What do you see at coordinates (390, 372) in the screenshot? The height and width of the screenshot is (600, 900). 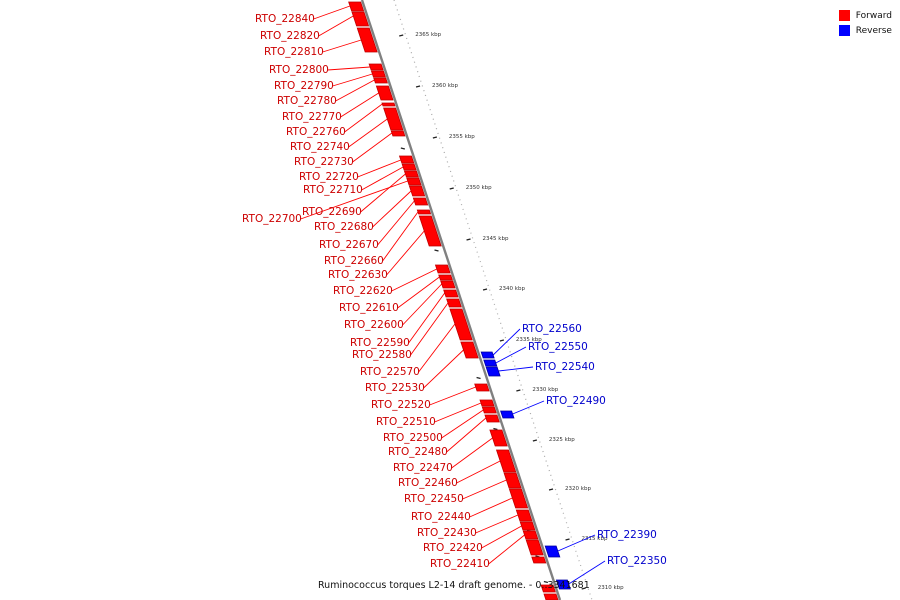 I see `forward-gene-label: RTO_22570` at bounding box center [390, 372].